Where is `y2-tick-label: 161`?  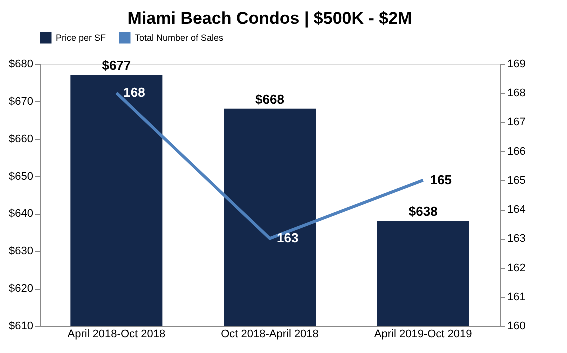
y2-tick-label: 161 is located at coordinates (517, 297).